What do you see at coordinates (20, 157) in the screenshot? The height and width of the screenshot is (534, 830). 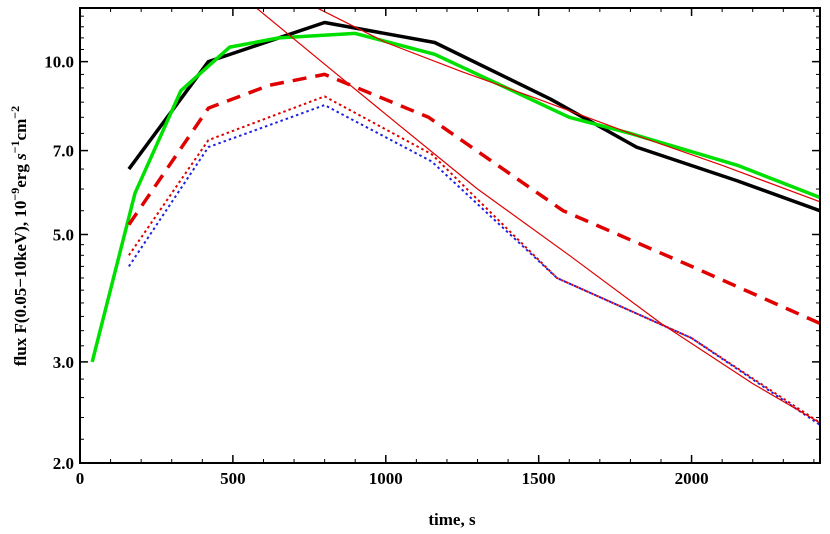 I see `y-axis-label-s: s` at bounding box center [20, 157].